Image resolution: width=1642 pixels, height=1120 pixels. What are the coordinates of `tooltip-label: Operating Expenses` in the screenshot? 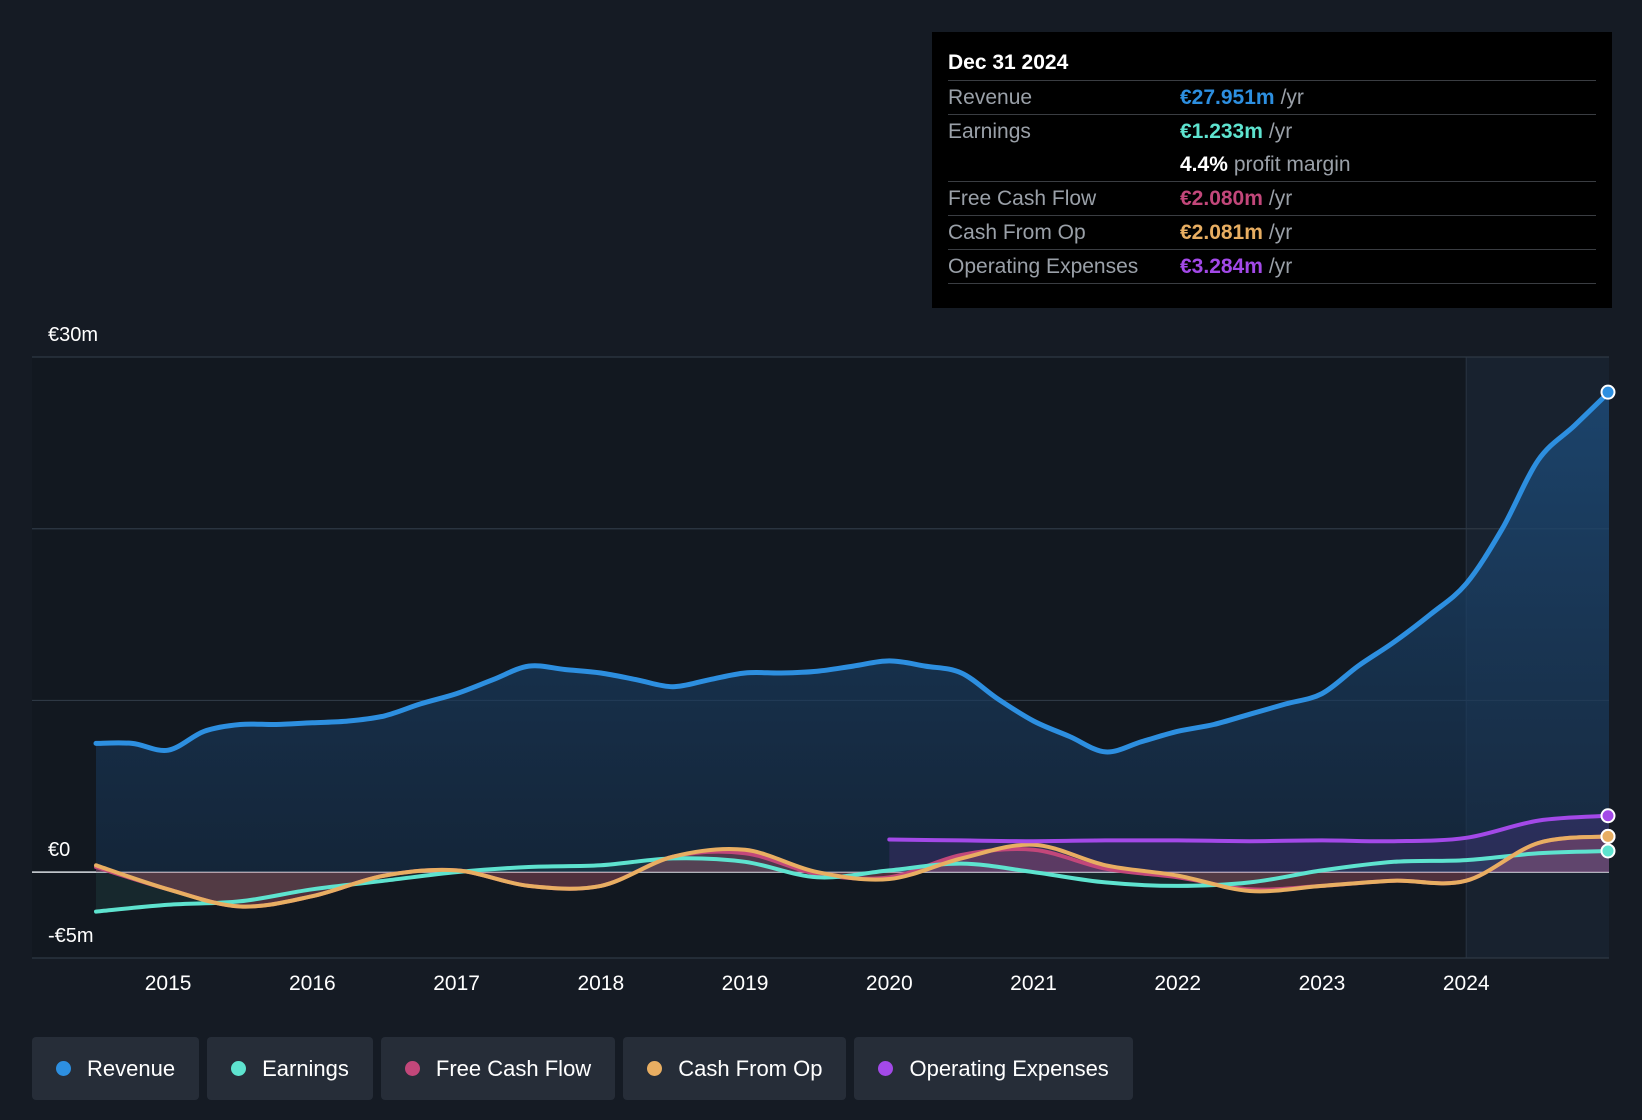 It's located at (1043, 266).